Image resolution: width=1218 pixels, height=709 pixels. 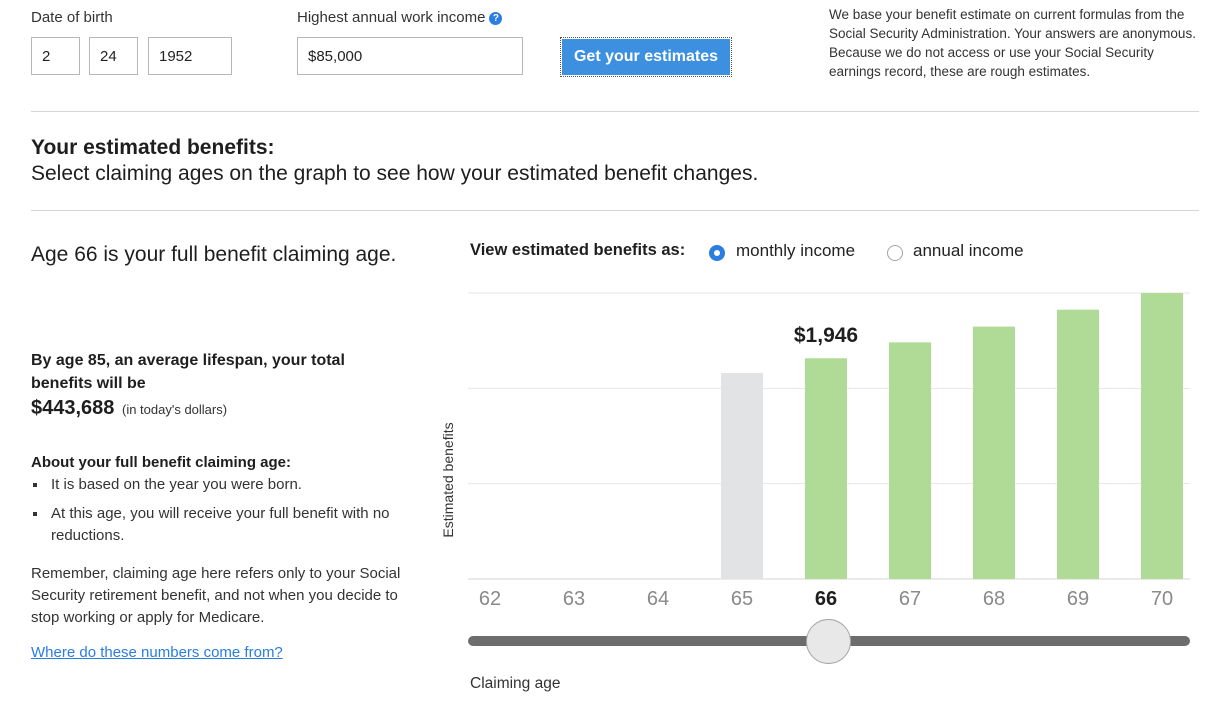 I want to click on get-estimates-button: Get your estimates, so click(x=646, y=57).